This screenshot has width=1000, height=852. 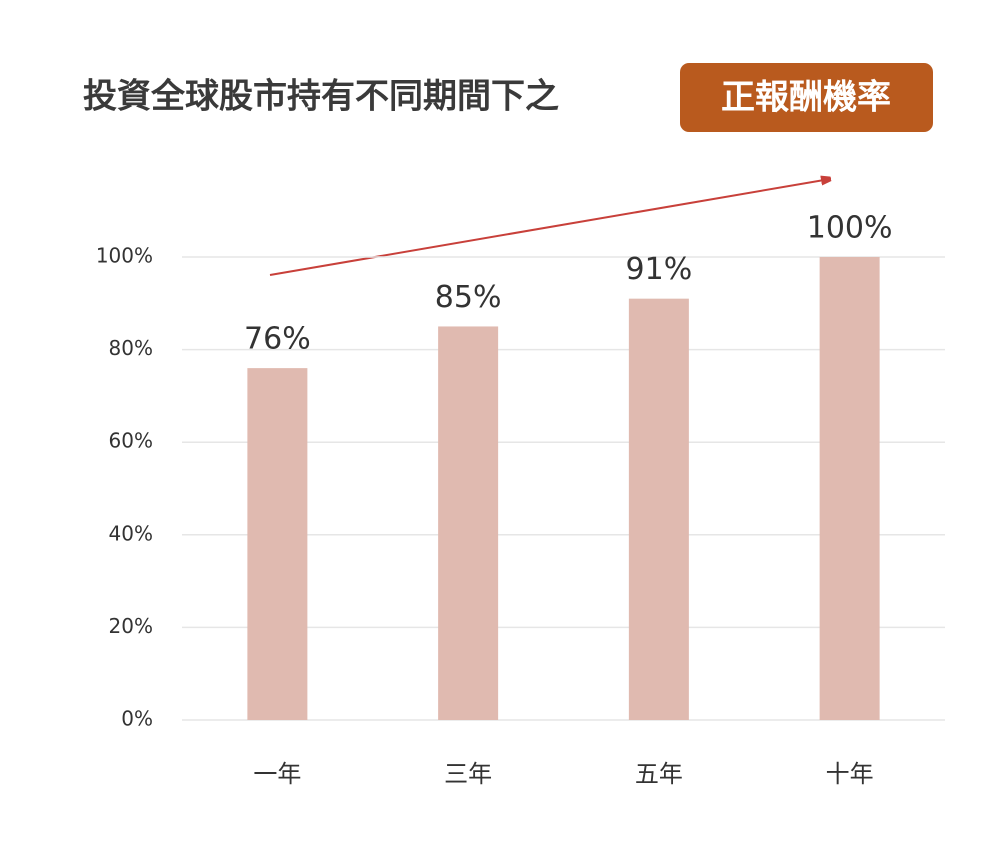 I want to click on x-tick-label: 十年, so click(x=850, y=774).